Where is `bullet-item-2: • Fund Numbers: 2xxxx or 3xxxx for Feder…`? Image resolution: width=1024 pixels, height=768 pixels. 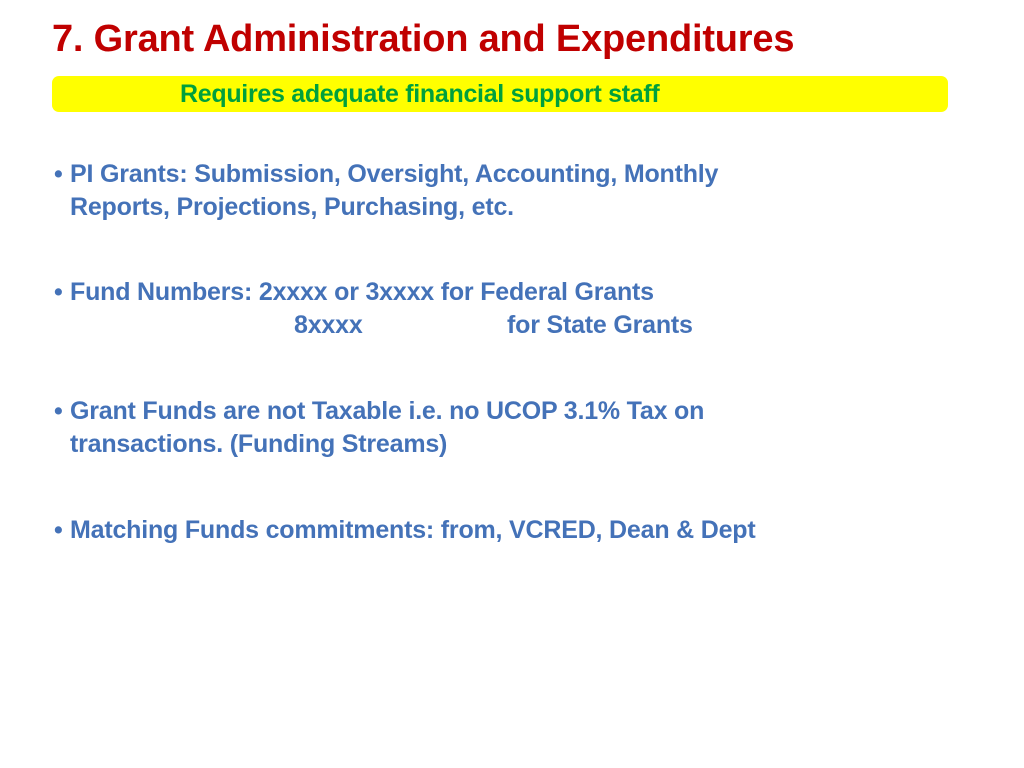 bullet-item-2: • Fund Numbers: 2xxxx or 3xxxx for Feder… is located at coordinates (517, 309).